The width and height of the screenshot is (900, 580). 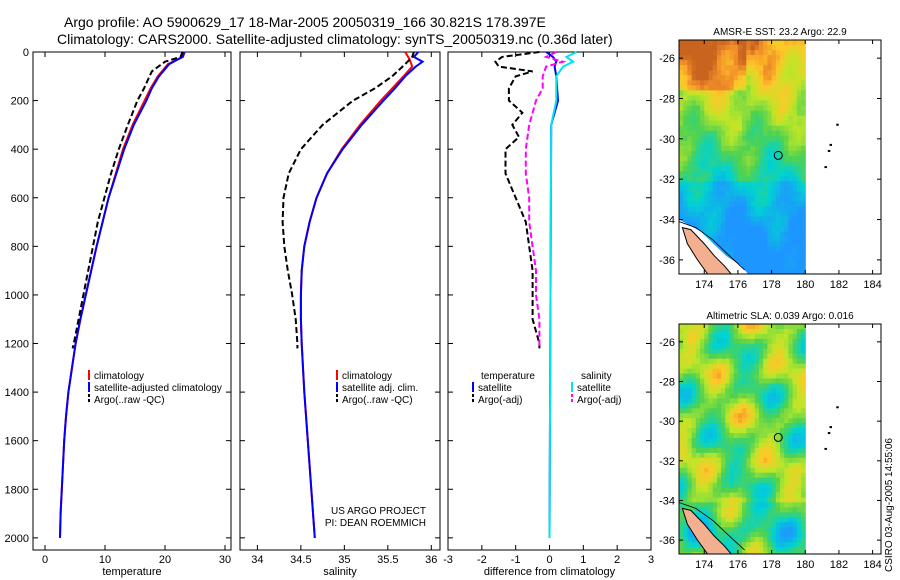 What do you see at coordinates (348, 200) in the screenshot?
I see `salinity-profile-series-argo-raw-qc-` at bounding box center [348, 200].